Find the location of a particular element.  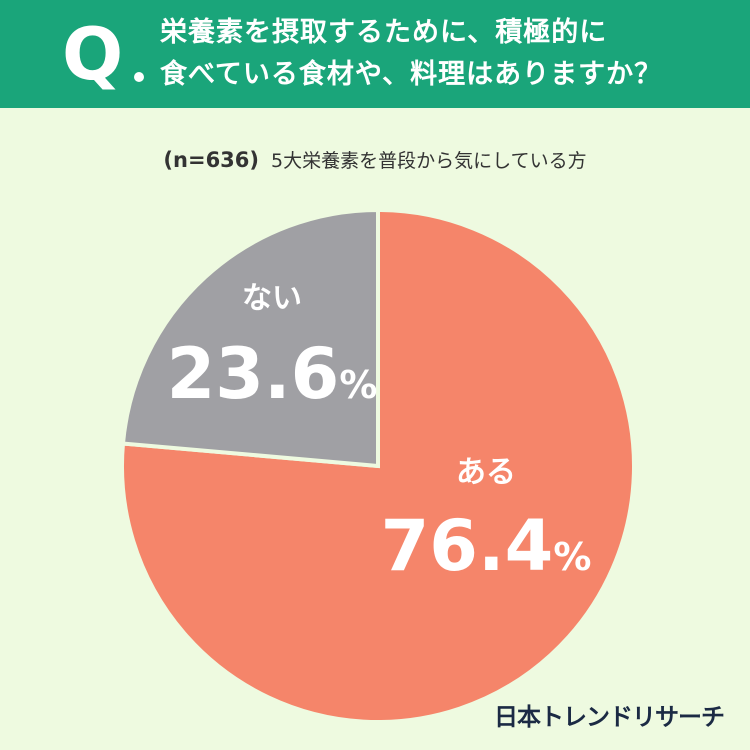

slice-label-no: ない is located at coordinates (272, 298).